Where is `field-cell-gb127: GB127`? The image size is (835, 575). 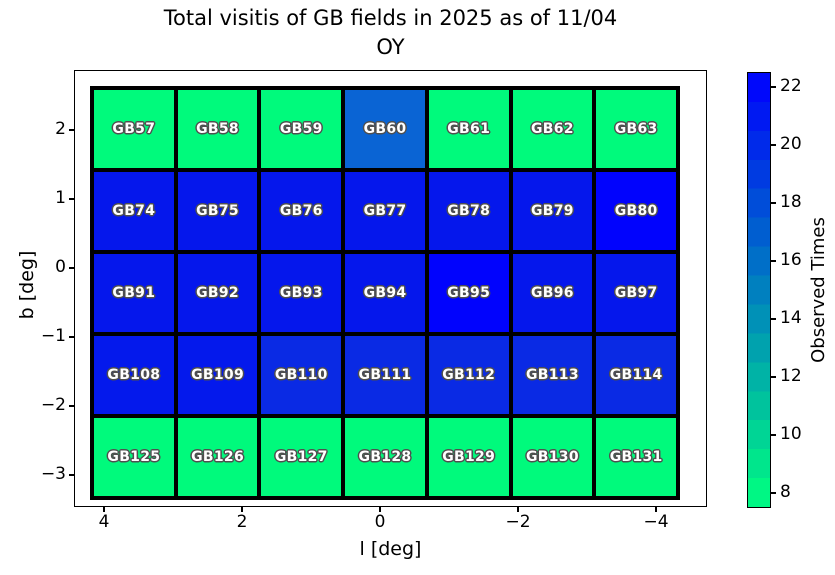
field-cell-gb127: GB127 is located at coordinates (301, 457).